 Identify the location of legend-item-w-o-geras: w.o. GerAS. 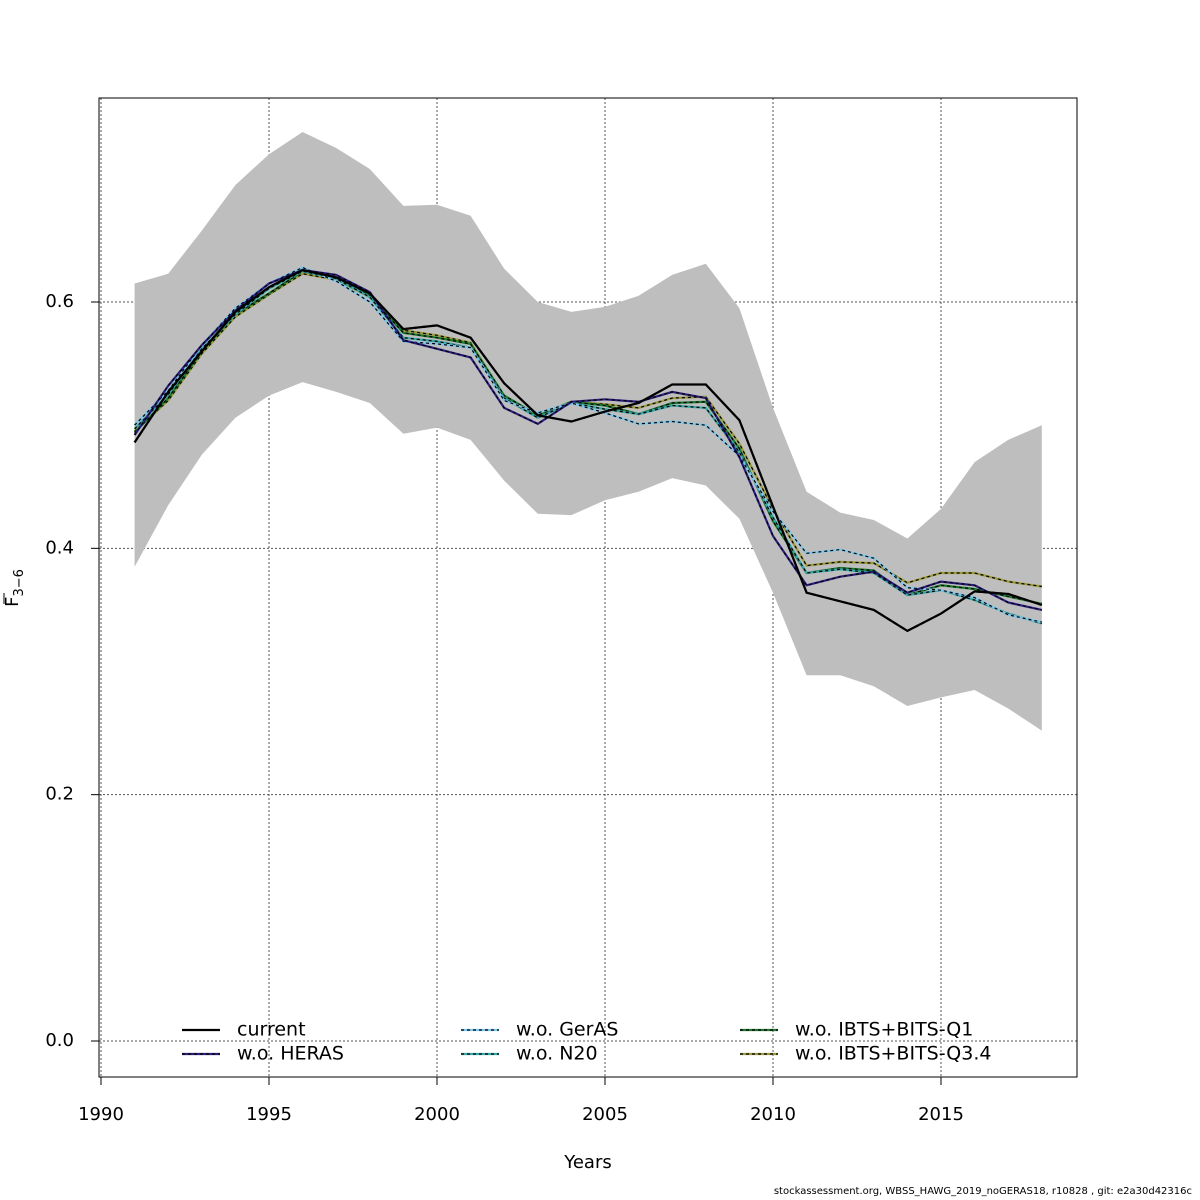
(540, 1030).